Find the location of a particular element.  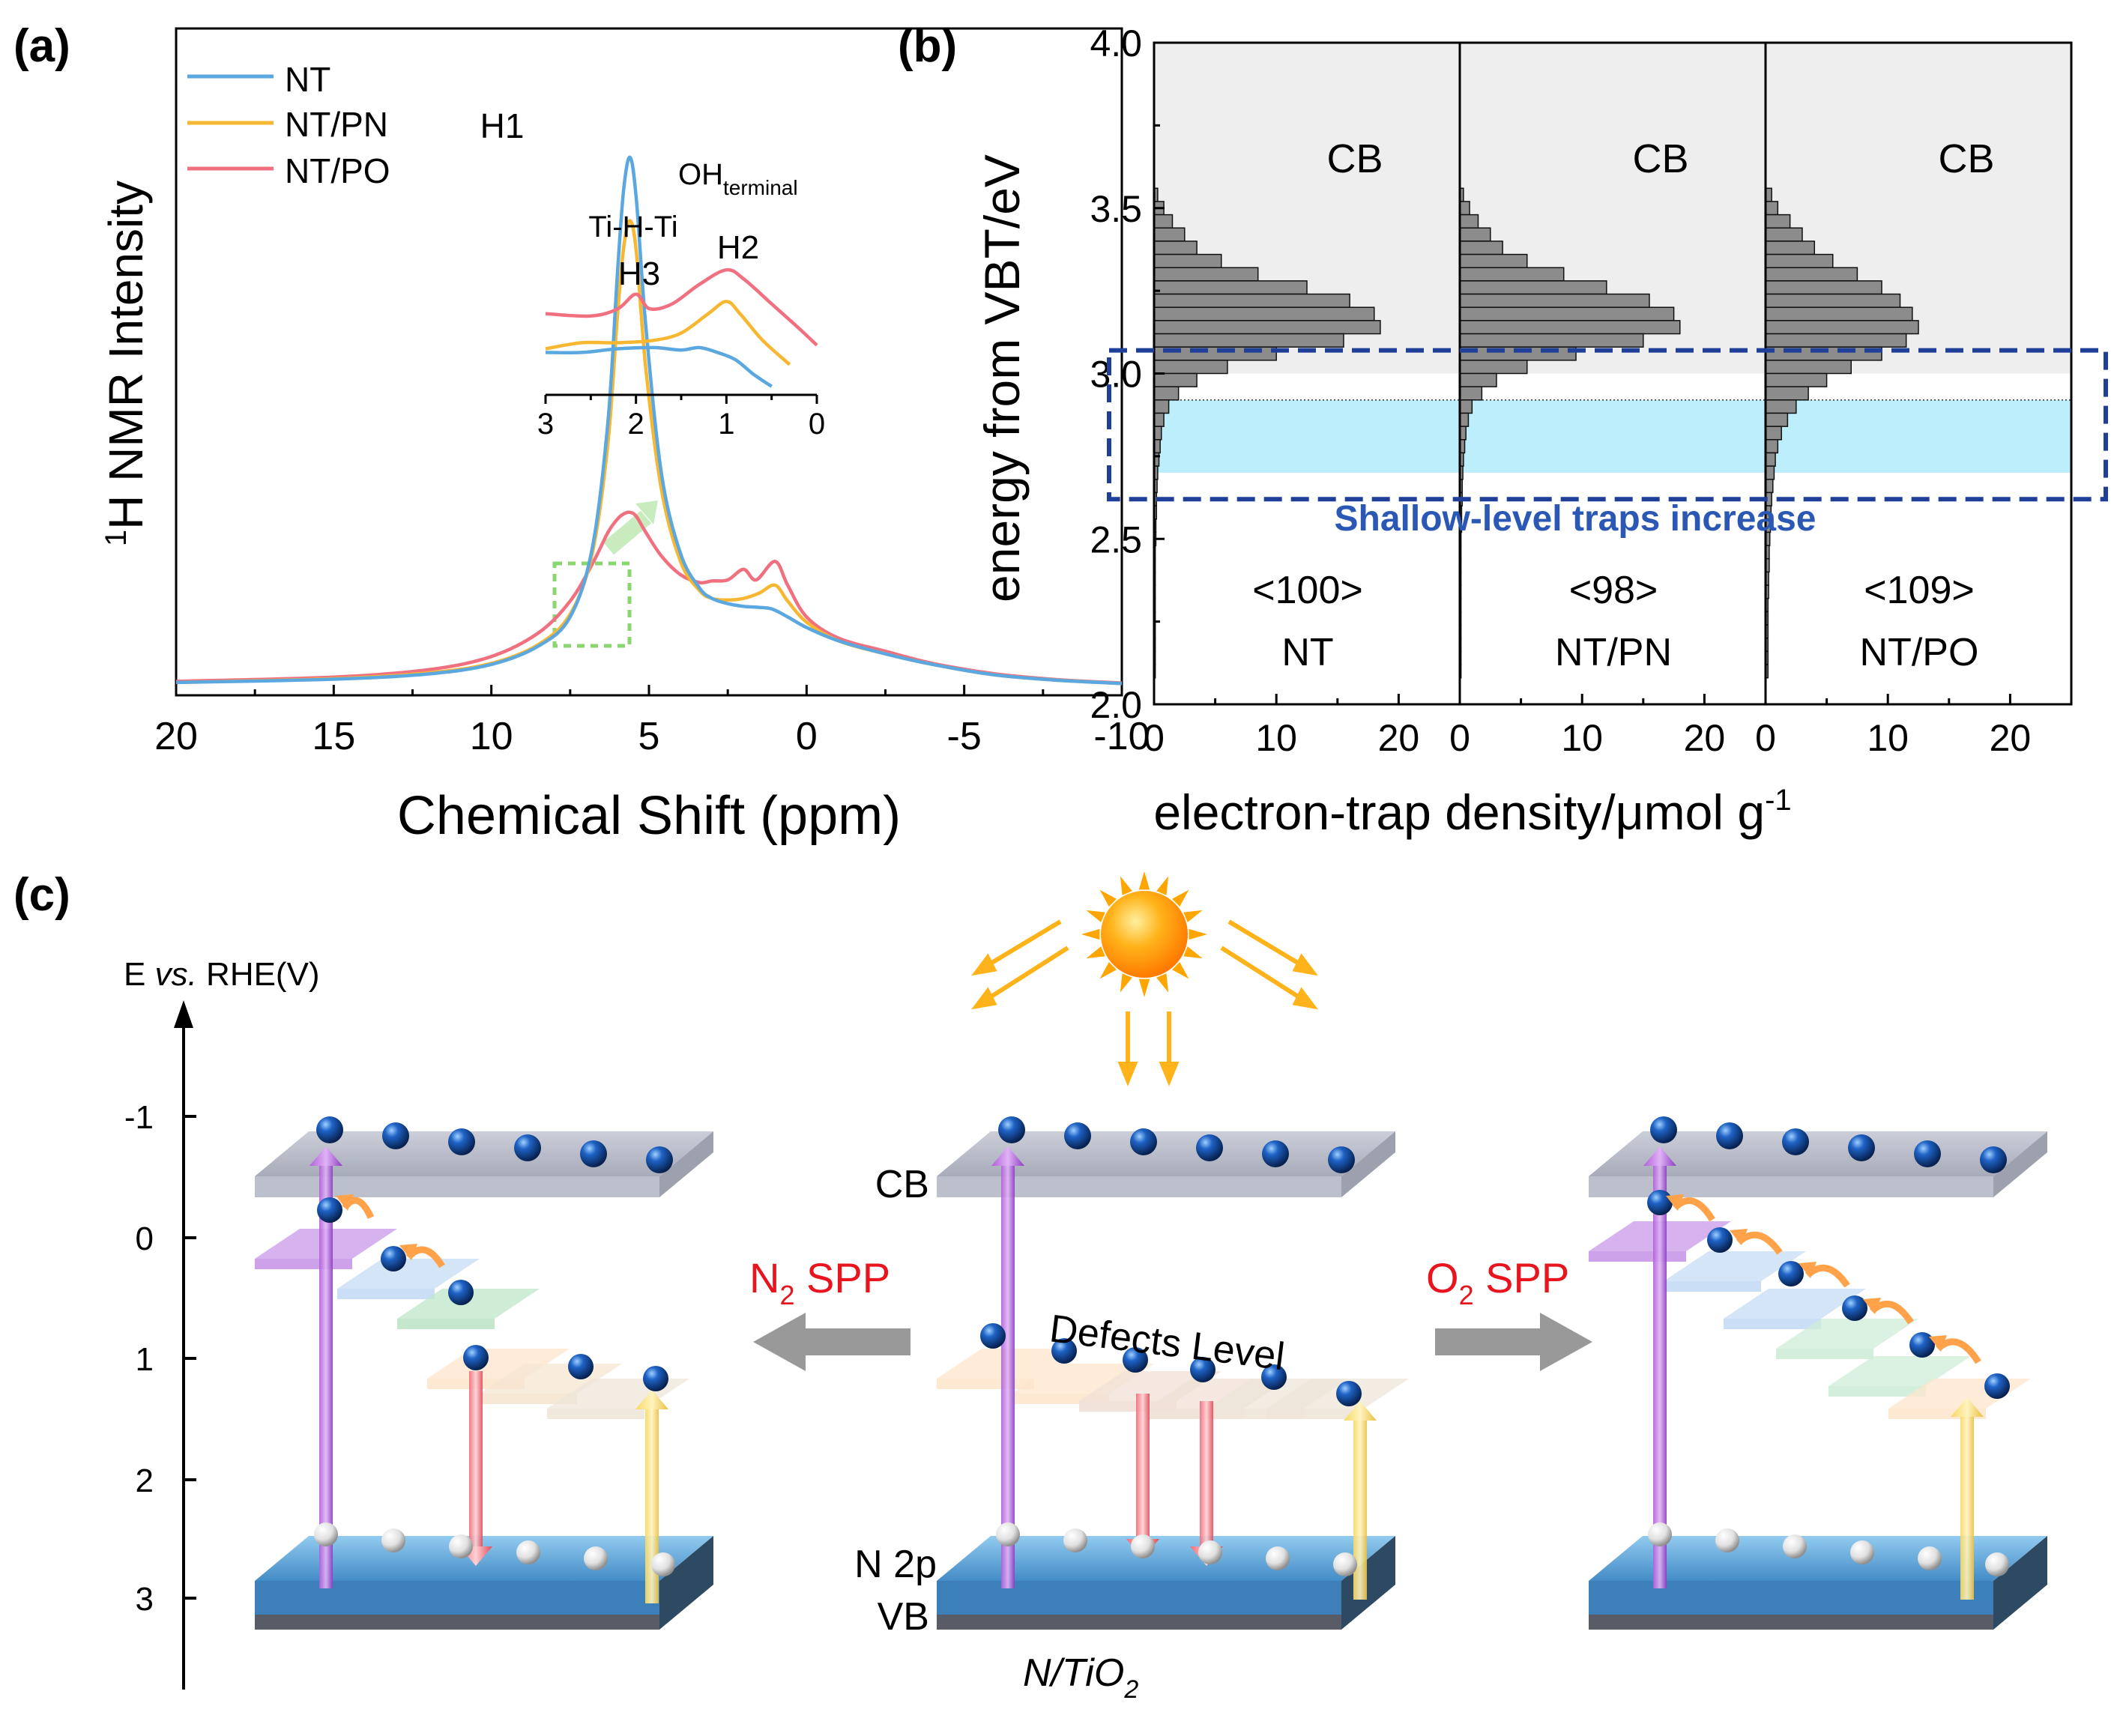

band-diagram-o2-spp is located at coordinates (1818, 1373).